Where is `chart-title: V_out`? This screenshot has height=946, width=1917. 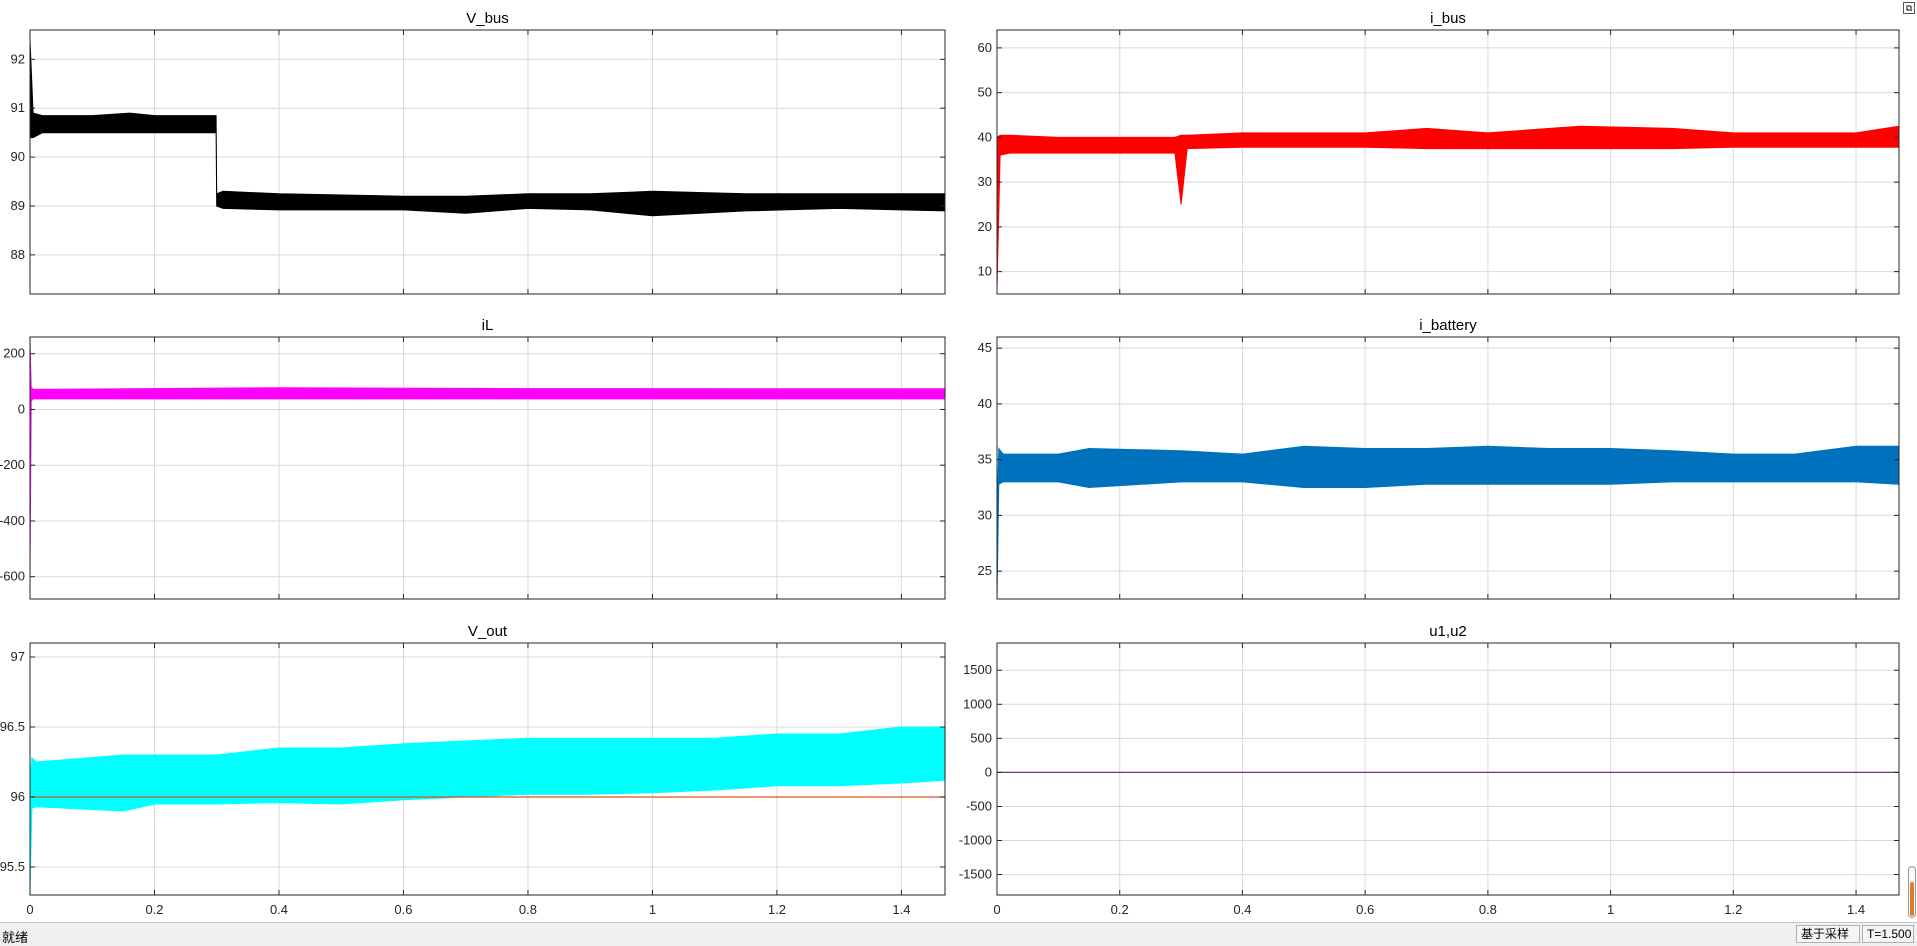 chart-title: V_out is located at coordinates (488, 631).